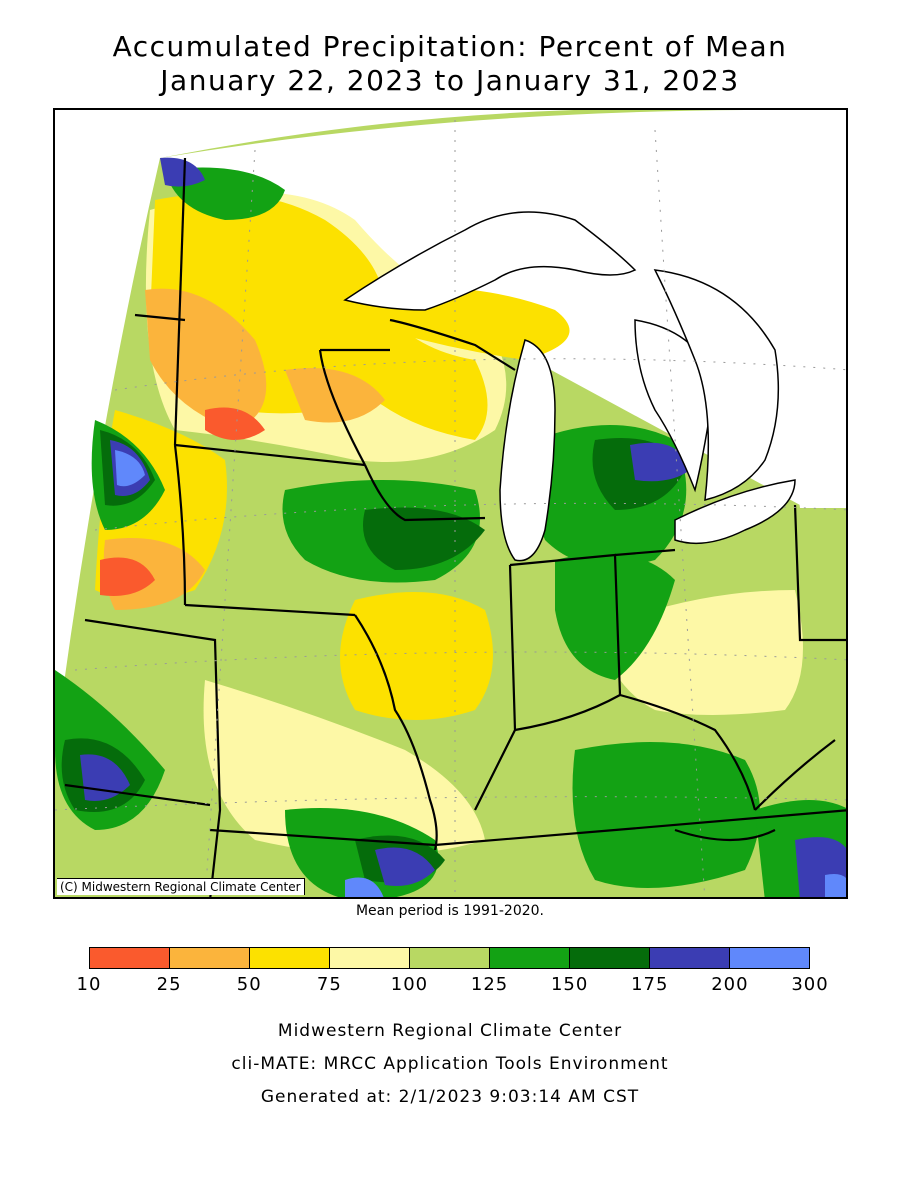  What do you see at coordinates (489, 984) in the screenshot?
I see `legend-tick-label: 125` at bounding box center [489, 984].